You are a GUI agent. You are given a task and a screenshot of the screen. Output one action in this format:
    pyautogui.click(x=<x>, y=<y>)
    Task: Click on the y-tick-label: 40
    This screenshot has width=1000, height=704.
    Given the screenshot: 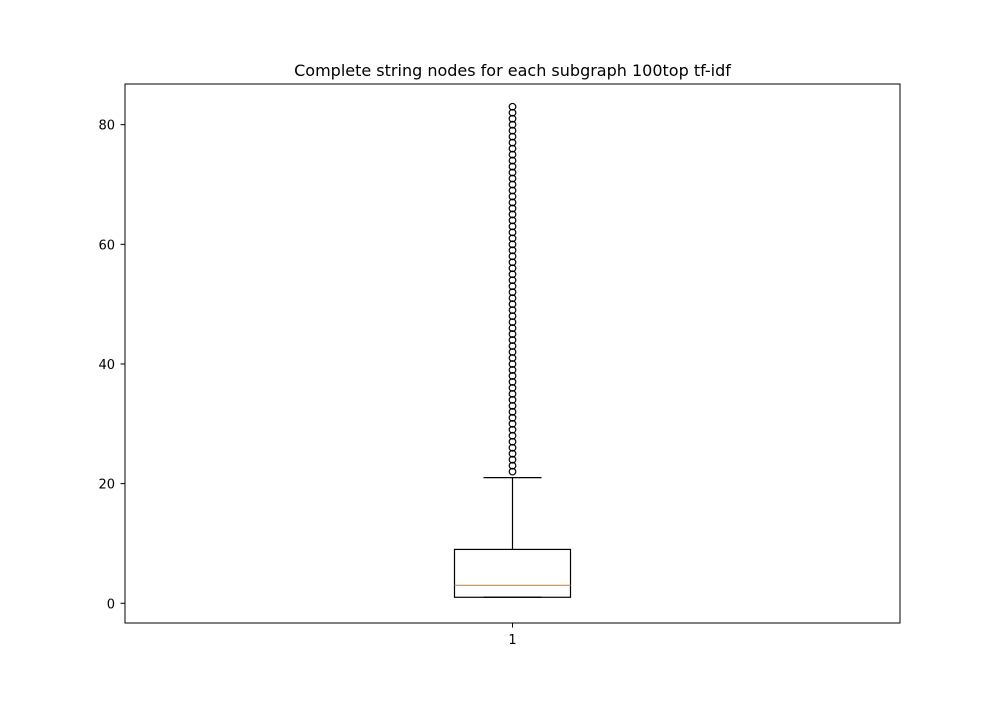 What is the action you would take?
    pyautogui.click(x=106, y=365)
    